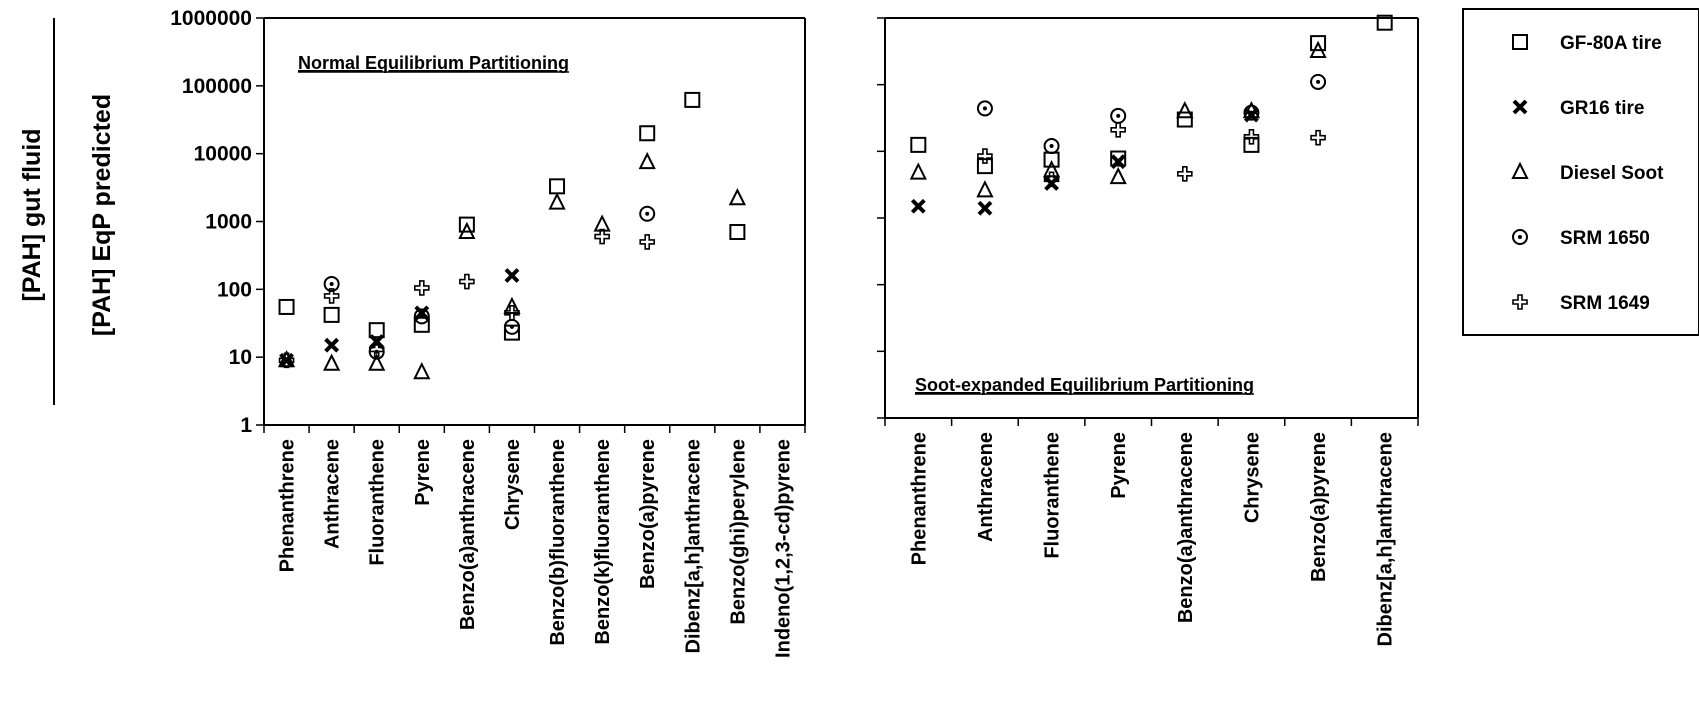 The image size is (1699, 707). What do you see at coordinates (1051, 146) in the screenshot?
I see `point-srm-1650-fluoranthene` at bounding box center [1051, 146].